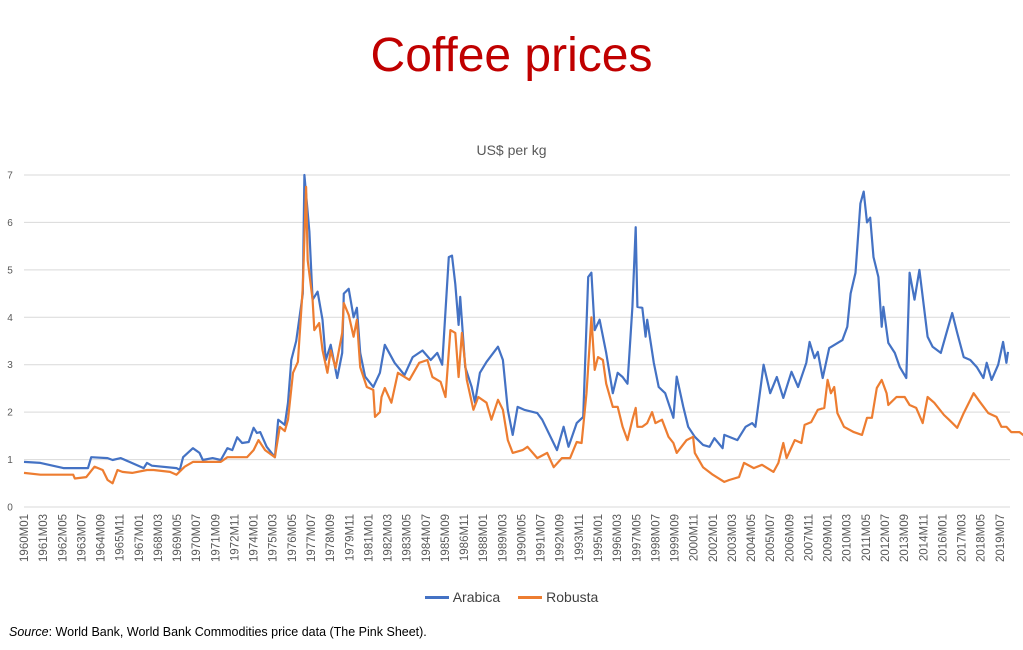  I want to click on legend-item-robusta: Robusta, so click(558, 597).